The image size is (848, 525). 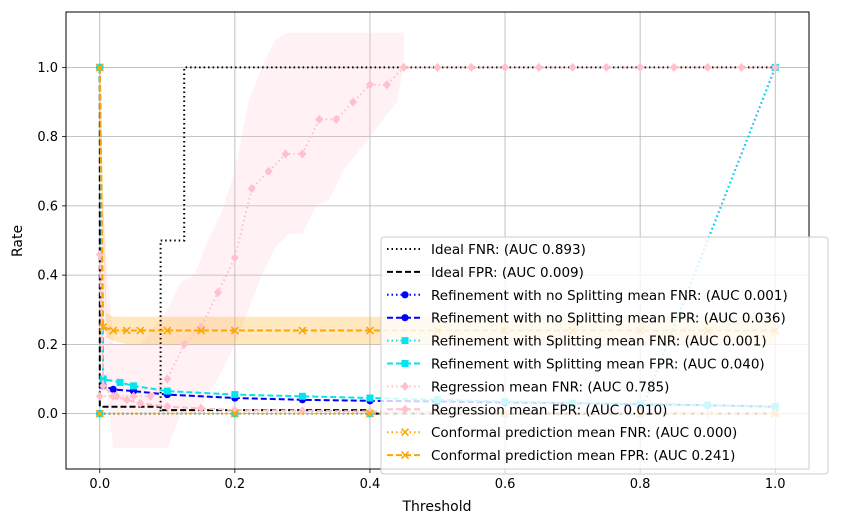 What do you see at coordinates (18, 241) in the screenshot?
I see `y-axis-label: Rate` at bounding box center [18, 241].